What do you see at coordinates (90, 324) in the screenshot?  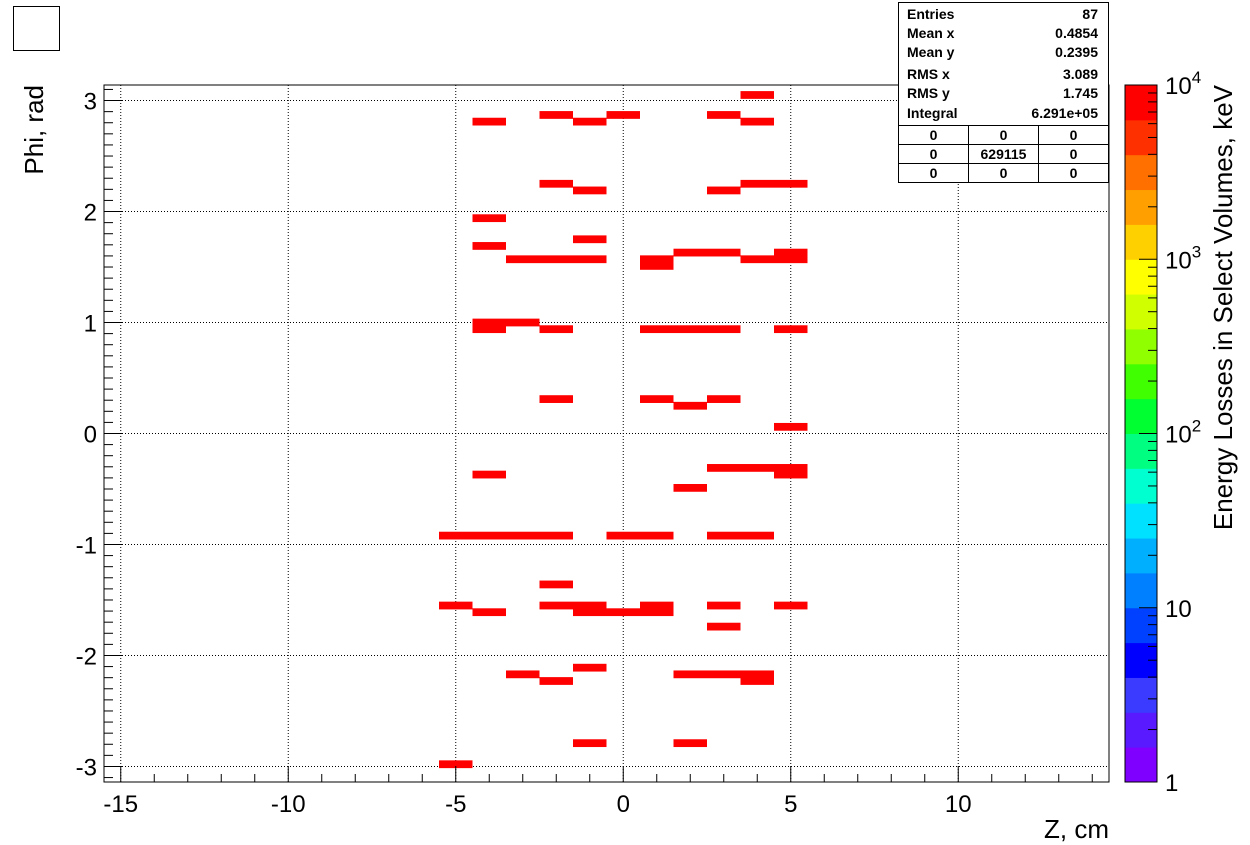 I see `y-tick-label: 1` at bounding box center [90, 324].